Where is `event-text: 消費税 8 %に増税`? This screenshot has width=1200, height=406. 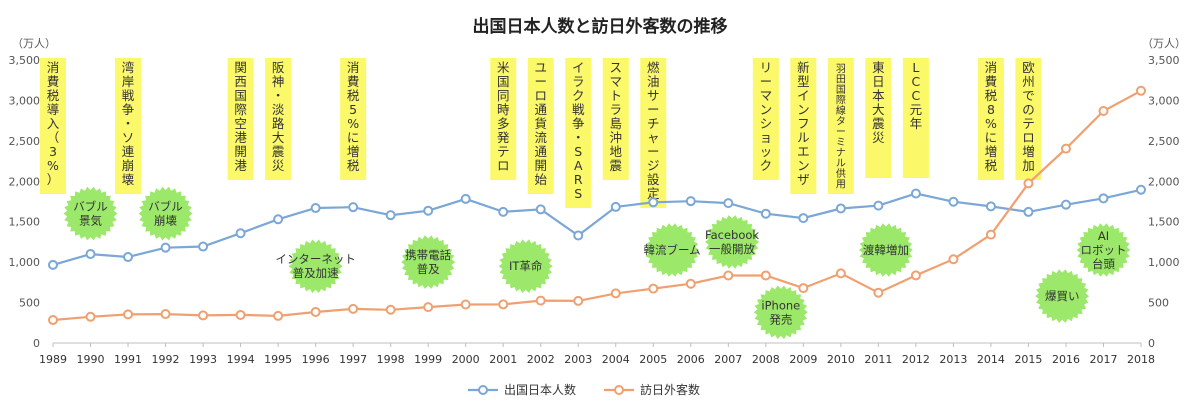 event-text: 消費税 8 %に増税 is located at coordinates (991, 116).